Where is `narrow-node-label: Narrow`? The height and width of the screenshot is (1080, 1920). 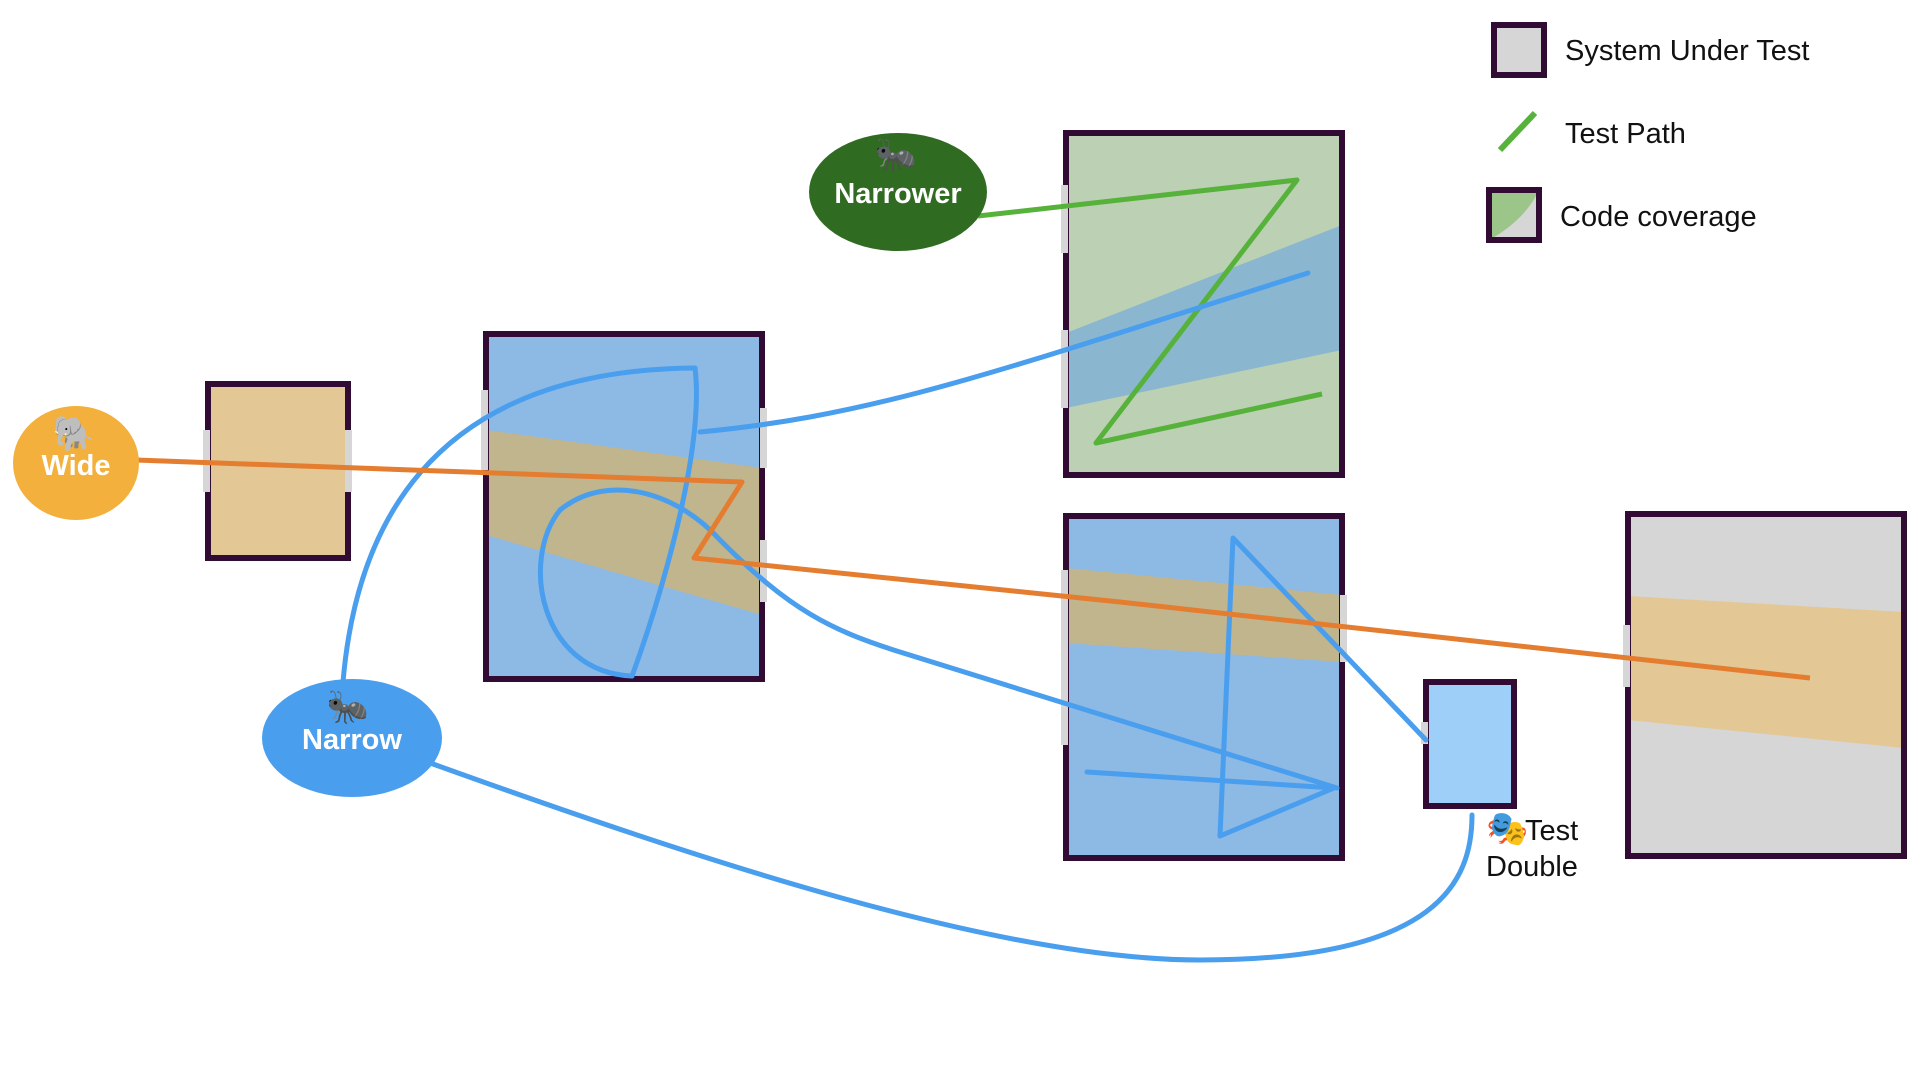 narrow-node-label: Narrow is located at coordinates (352, 740).